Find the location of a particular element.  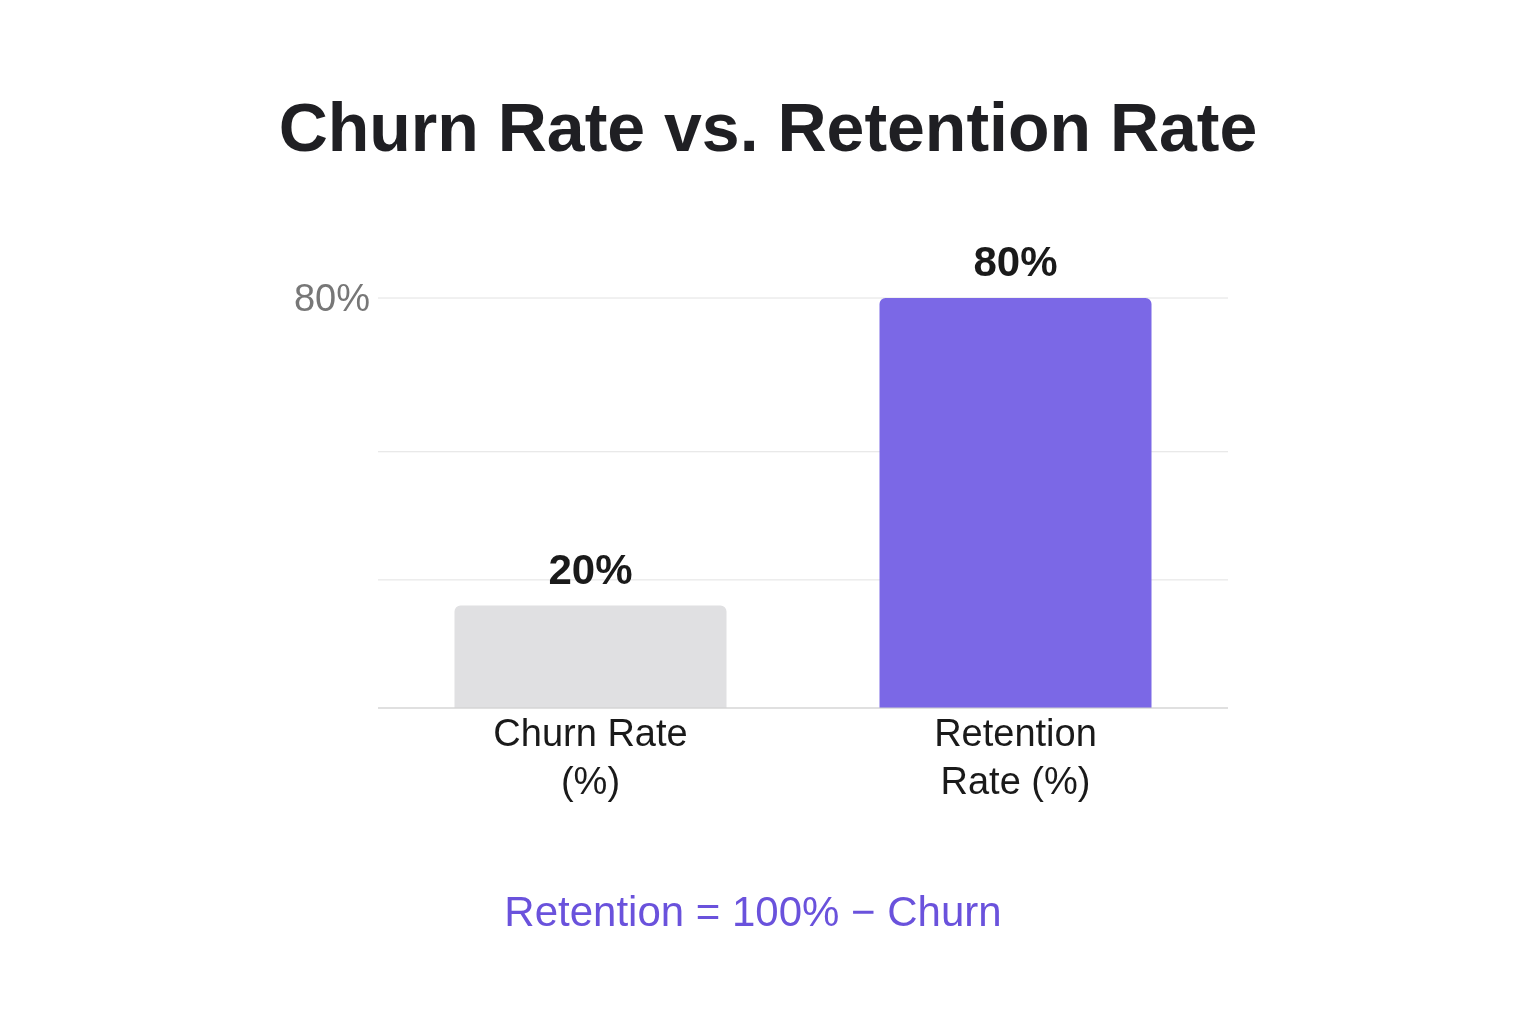

data-label: 80% is located at coordinates (1015, 261).